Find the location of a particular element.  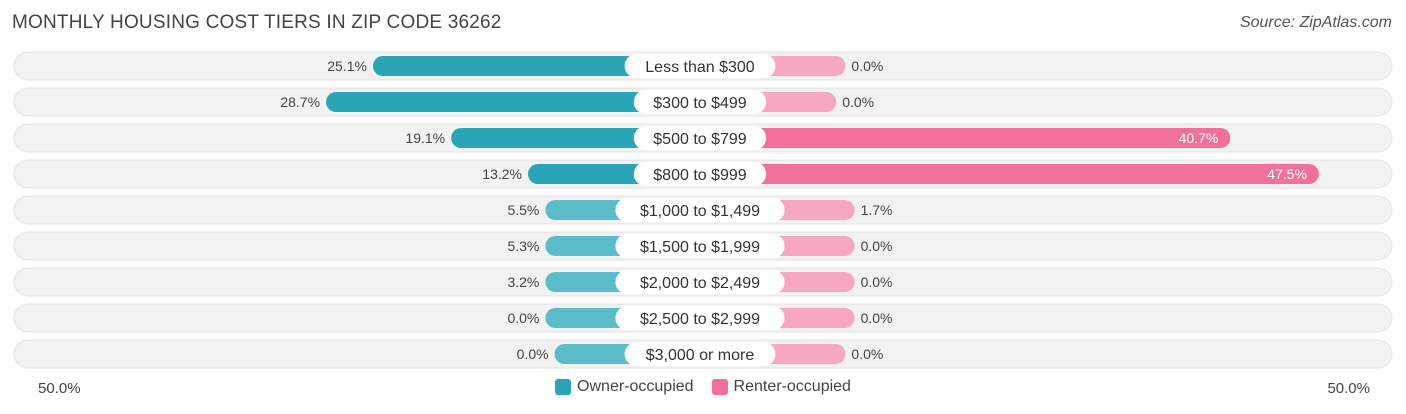

legend-item-renter: Renter-occupied is located at coordinates (781, 387).